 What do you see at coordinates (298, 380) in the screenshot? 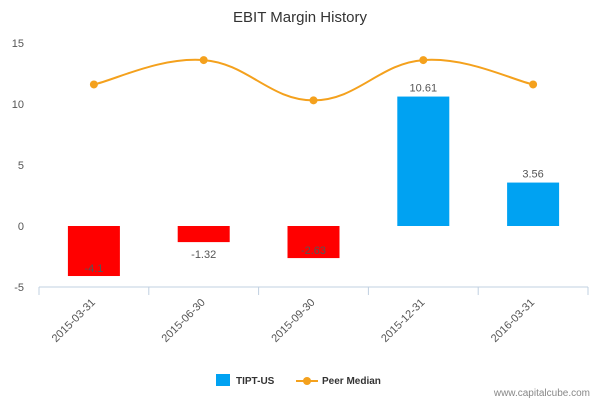
I see `legend: TIPT-US Peer Median` at bounding box center [298, 380].